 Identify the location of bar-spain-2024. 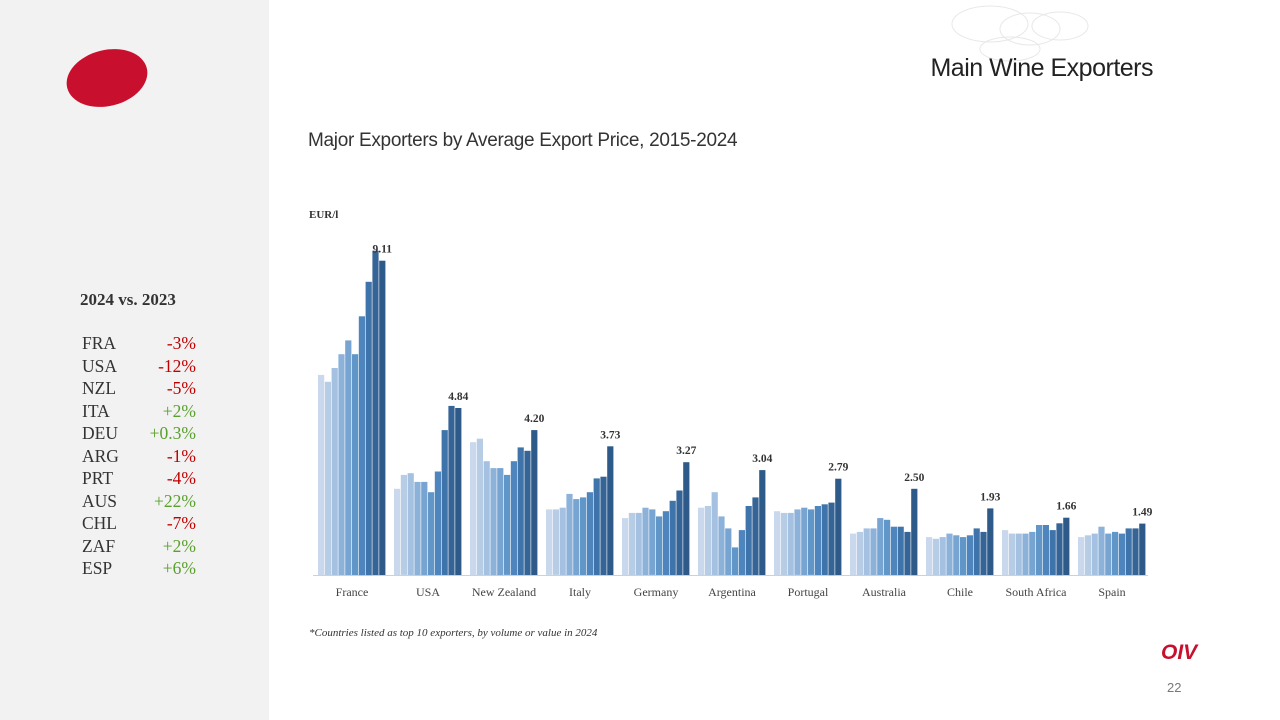
(1142, 549).